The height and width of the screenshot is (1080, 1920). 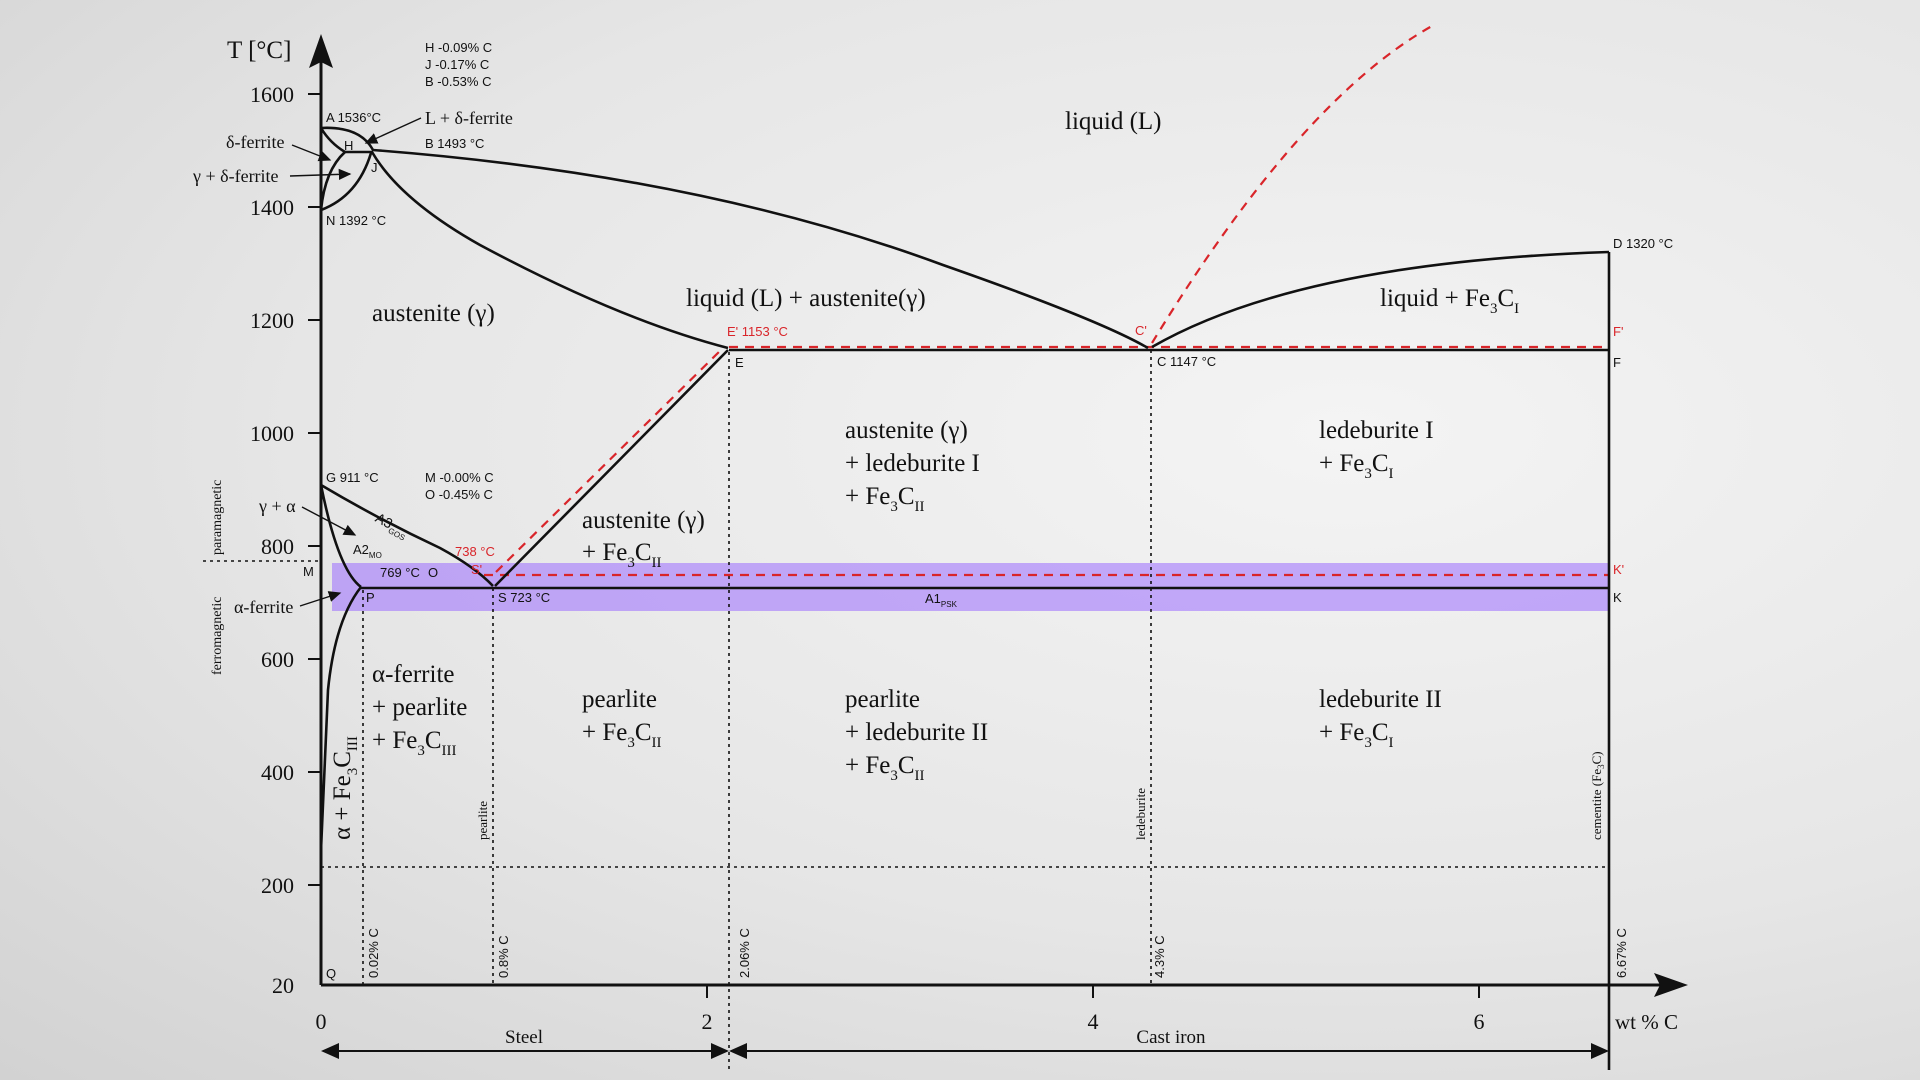 What do you see at coordinates (348, 145) in the screenshot?
I see `point-h: H` at bounding box center [348, 145].